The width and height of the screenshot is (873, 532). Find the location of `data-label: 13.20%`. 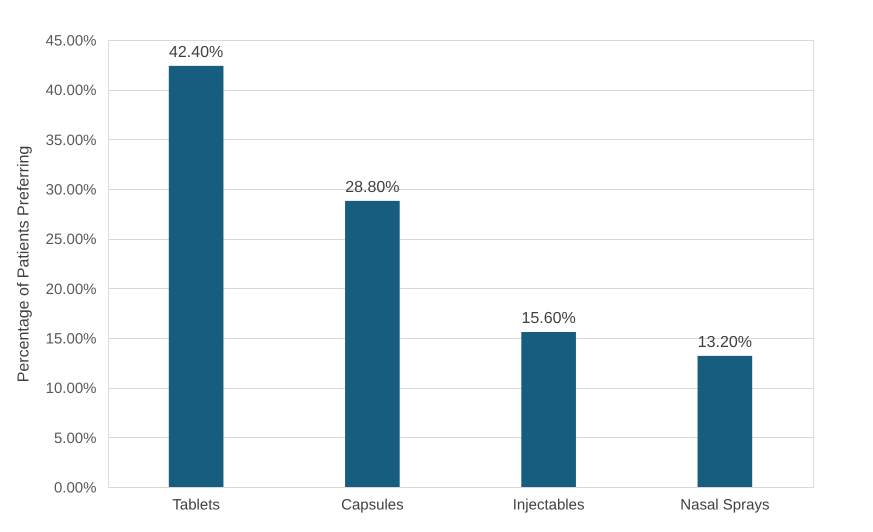

data-label: 13.20% is located at coordinates (725, 342).